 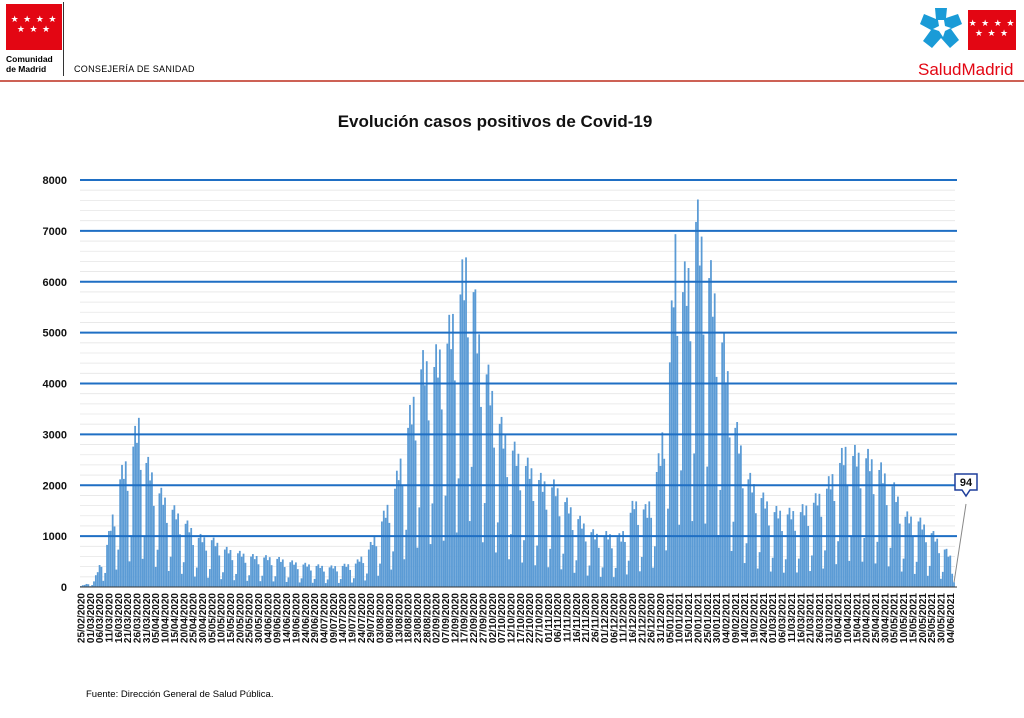 What do you see at coordinates (55, 283) in the screenshot?
I see `y-tick-label: 6000` at bounding box center [55, 283].